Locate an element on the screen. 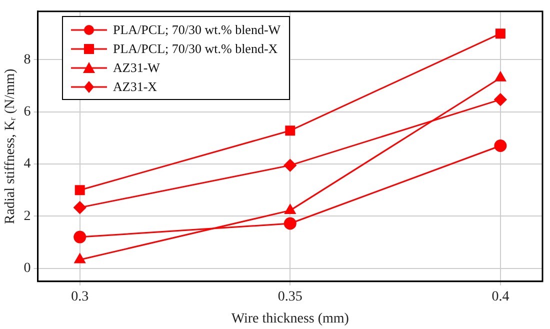 This screenshot has width=550, height=329. x-tick-label: 0.4 is located at coordinates (501, 296).